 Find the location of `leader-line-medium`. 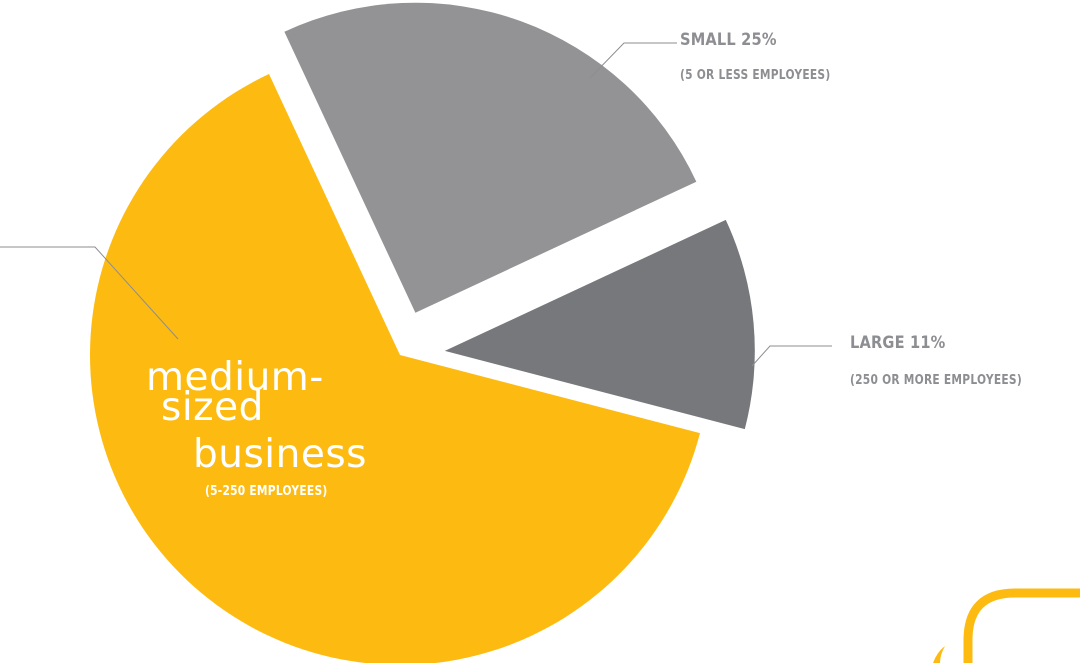

leader-line-medium is located at coordinates (89, 293).